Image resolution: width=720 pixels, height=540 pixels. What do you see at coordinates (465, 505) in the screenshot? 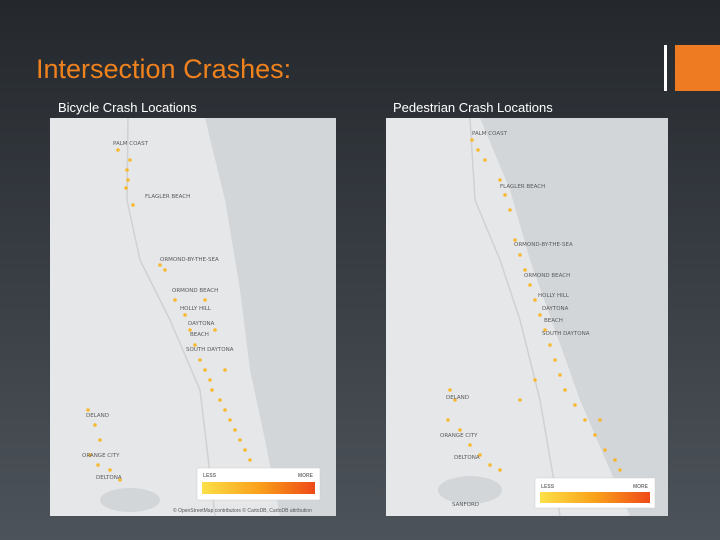
I see `place-label: SANFORD` at bounding box center [465, 505].